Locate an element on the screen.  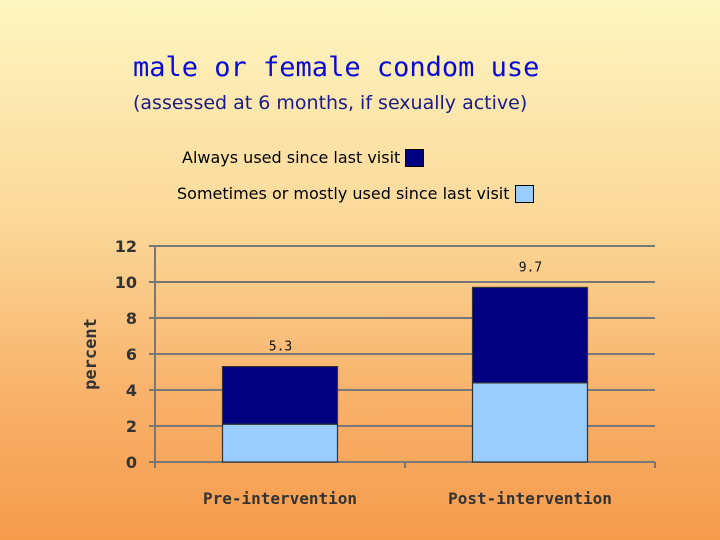
chart-title: male or female condom use is located at coordinates (336, 67).